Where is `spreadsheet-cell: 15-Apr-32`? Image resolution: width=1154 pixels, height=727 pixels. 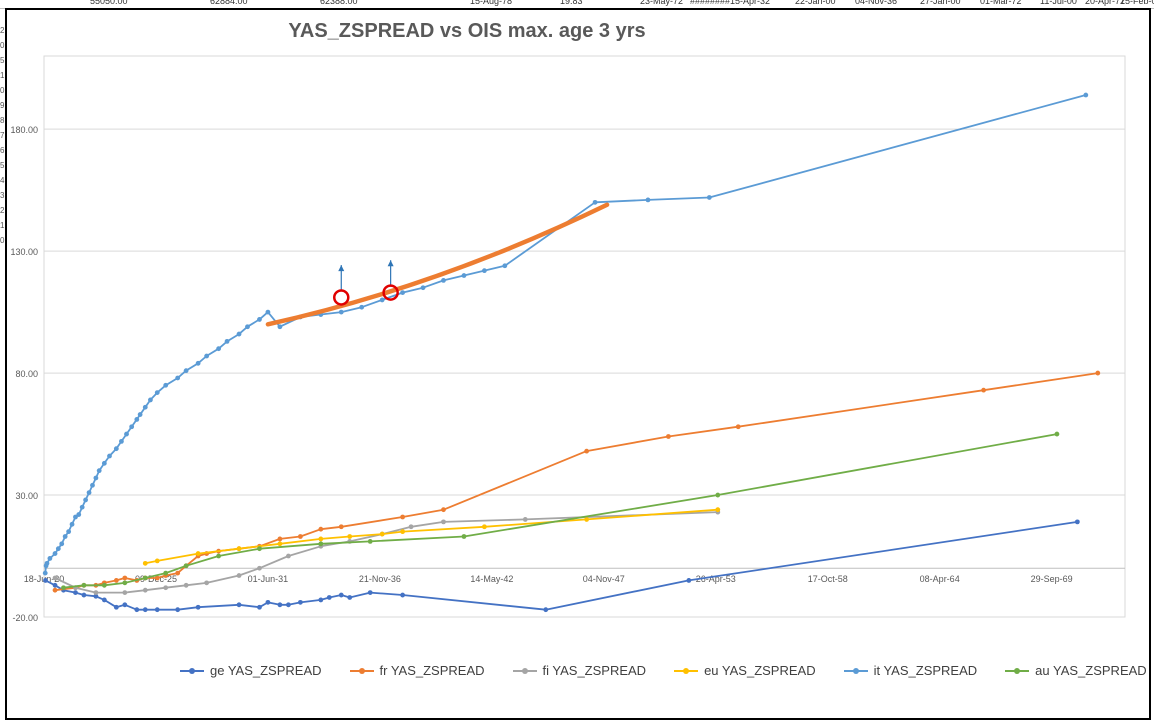 spreadsheet-cell: 15-Apr-32 is located at coordinates (750, 3).